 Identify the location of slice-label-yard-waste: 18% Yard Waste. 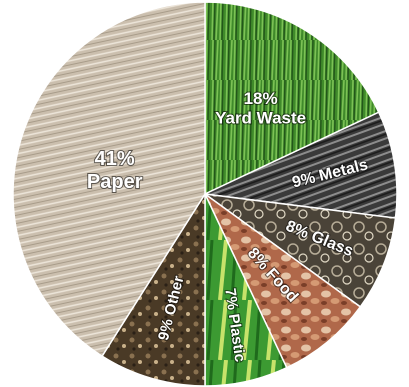
(260, 108).